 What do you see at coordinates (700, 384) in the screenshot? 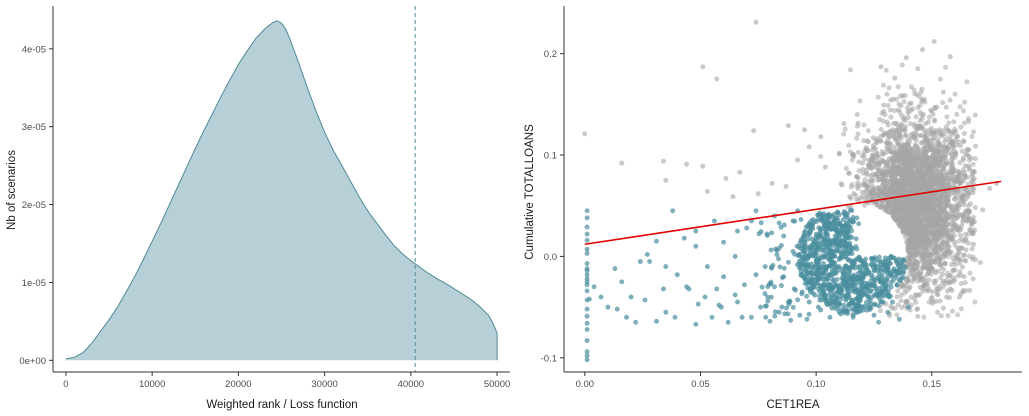
I see `scatter-x-tick-label: 0.05` at bounding box center [700, 384].